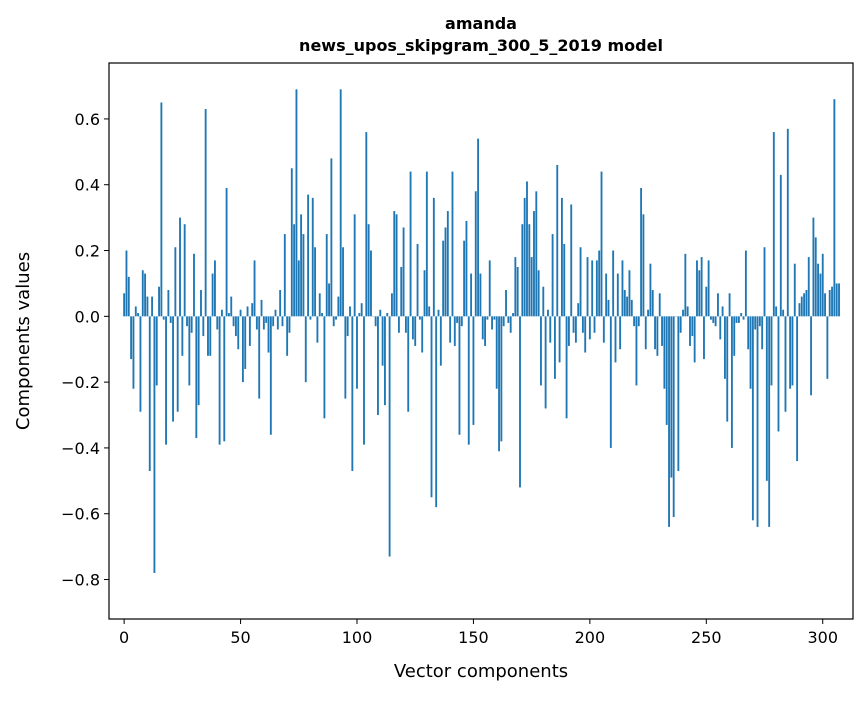  Describe the element at coordinates (473, 637) in the screenshot. I see `x-tick-label: 150` at that location.